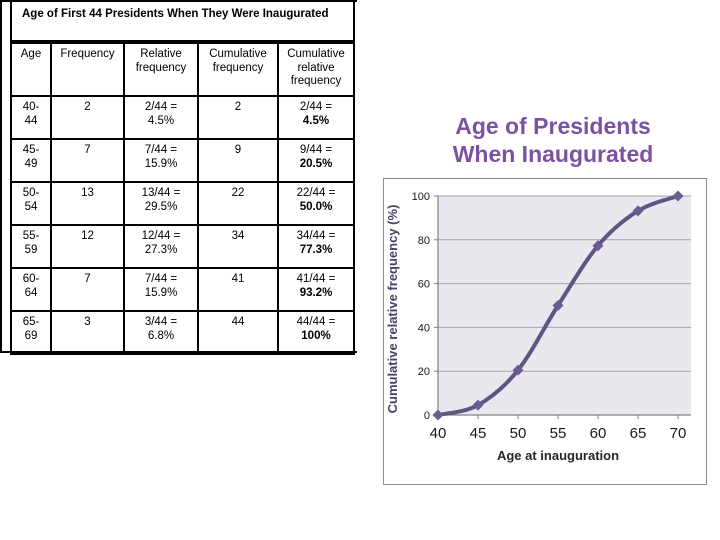 This screenshot has width=720, height=540. I want to click on relative-frequency-cell: 3/44 = 6.8%, so click(161, 332).